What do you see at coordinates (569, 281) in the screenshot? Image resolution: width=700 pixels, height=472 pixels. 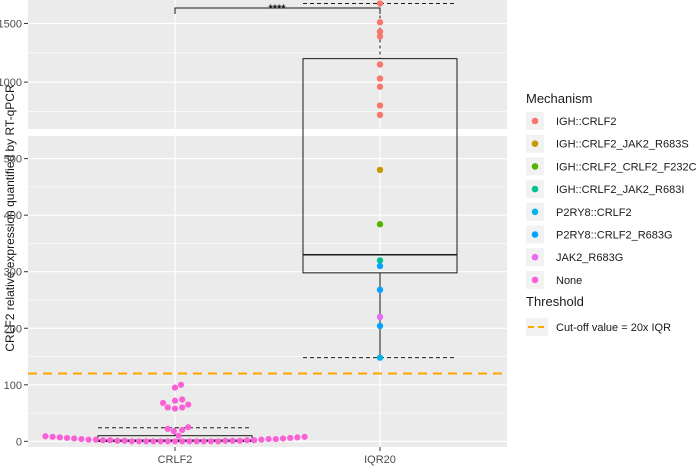 I see `legend-label: None` at bounding box center [569, 281].